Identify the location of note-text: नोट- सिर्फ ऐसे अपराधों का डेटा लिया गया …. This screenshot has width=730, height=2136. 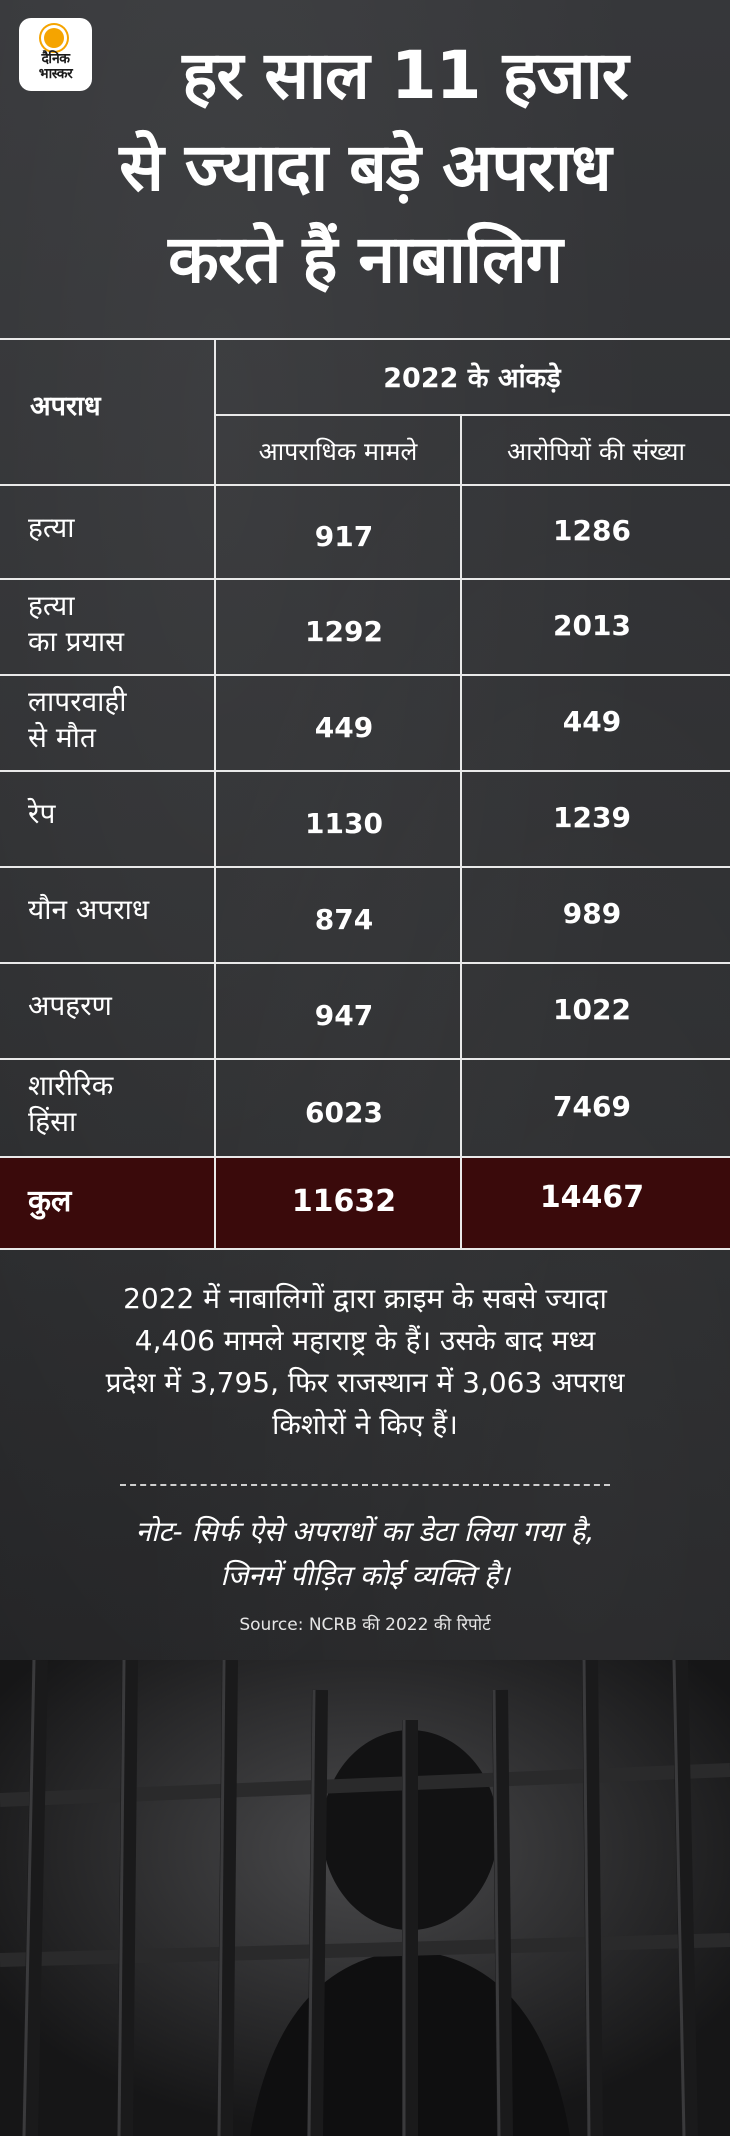
(365, 1554).